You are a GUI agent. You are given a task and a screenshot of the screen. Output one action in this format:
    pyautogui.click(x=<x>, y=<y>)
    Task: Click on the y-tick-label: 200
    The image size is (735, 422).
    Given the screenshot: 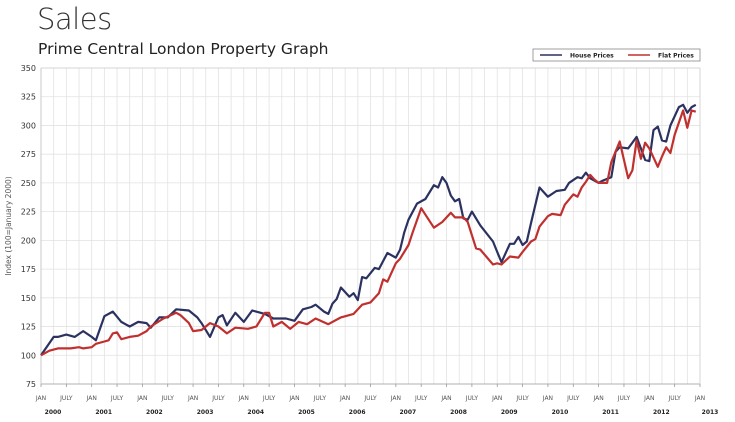 What is the action you would take?
    pyautogui.click(x=28, y=240)
    